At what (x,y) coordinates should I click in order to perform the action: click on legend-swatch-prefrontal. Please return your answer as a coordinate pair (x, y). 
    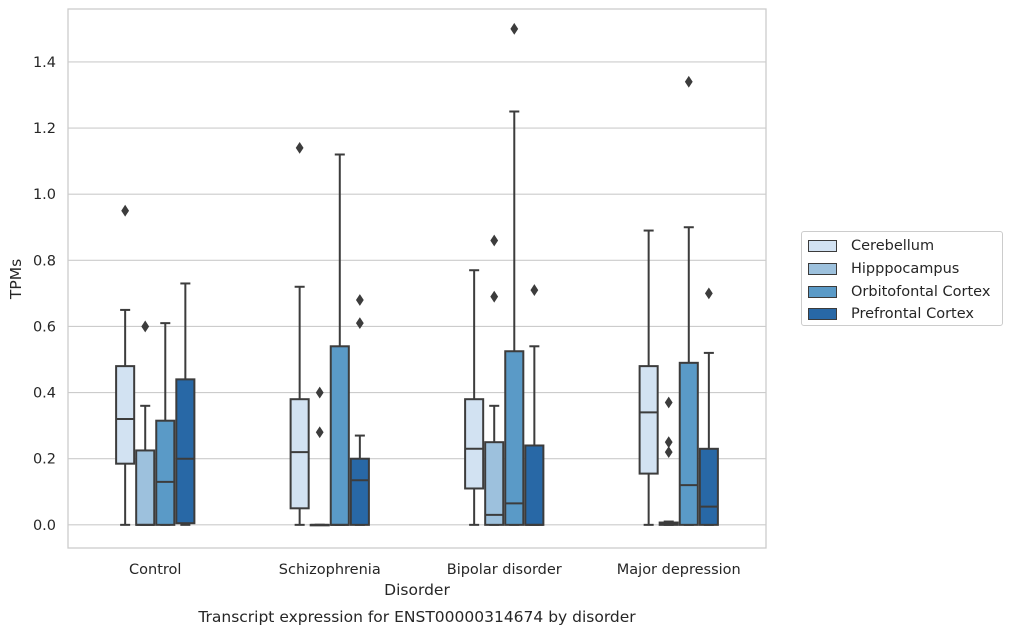
    Looking at the image, I should click on (822, 314).